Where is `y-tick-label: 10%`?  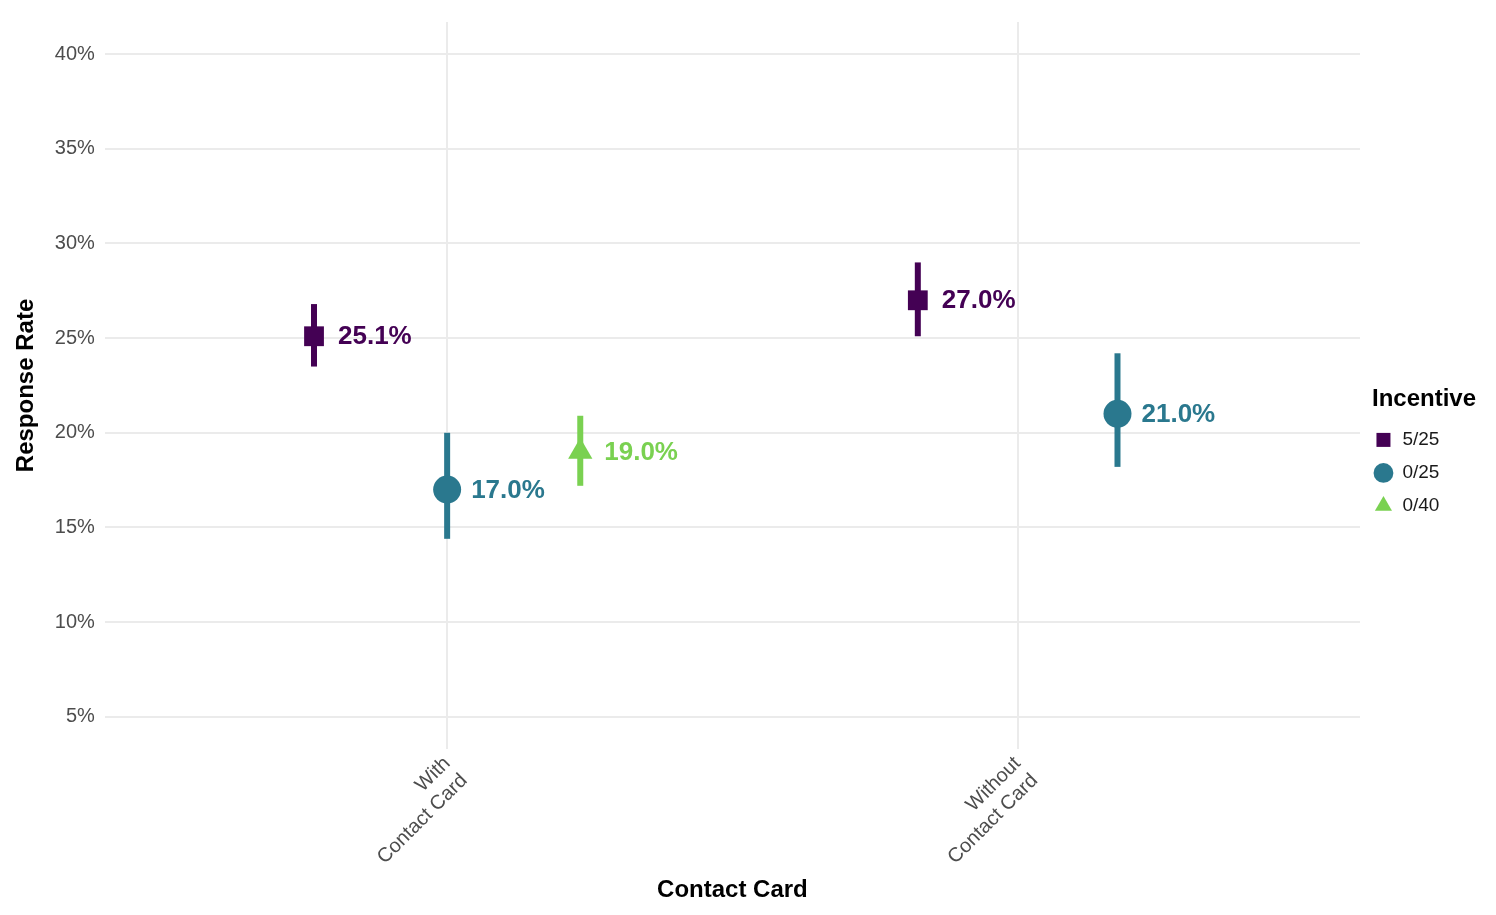
y-tick-label: 10% is located at coordinates (75, 620).